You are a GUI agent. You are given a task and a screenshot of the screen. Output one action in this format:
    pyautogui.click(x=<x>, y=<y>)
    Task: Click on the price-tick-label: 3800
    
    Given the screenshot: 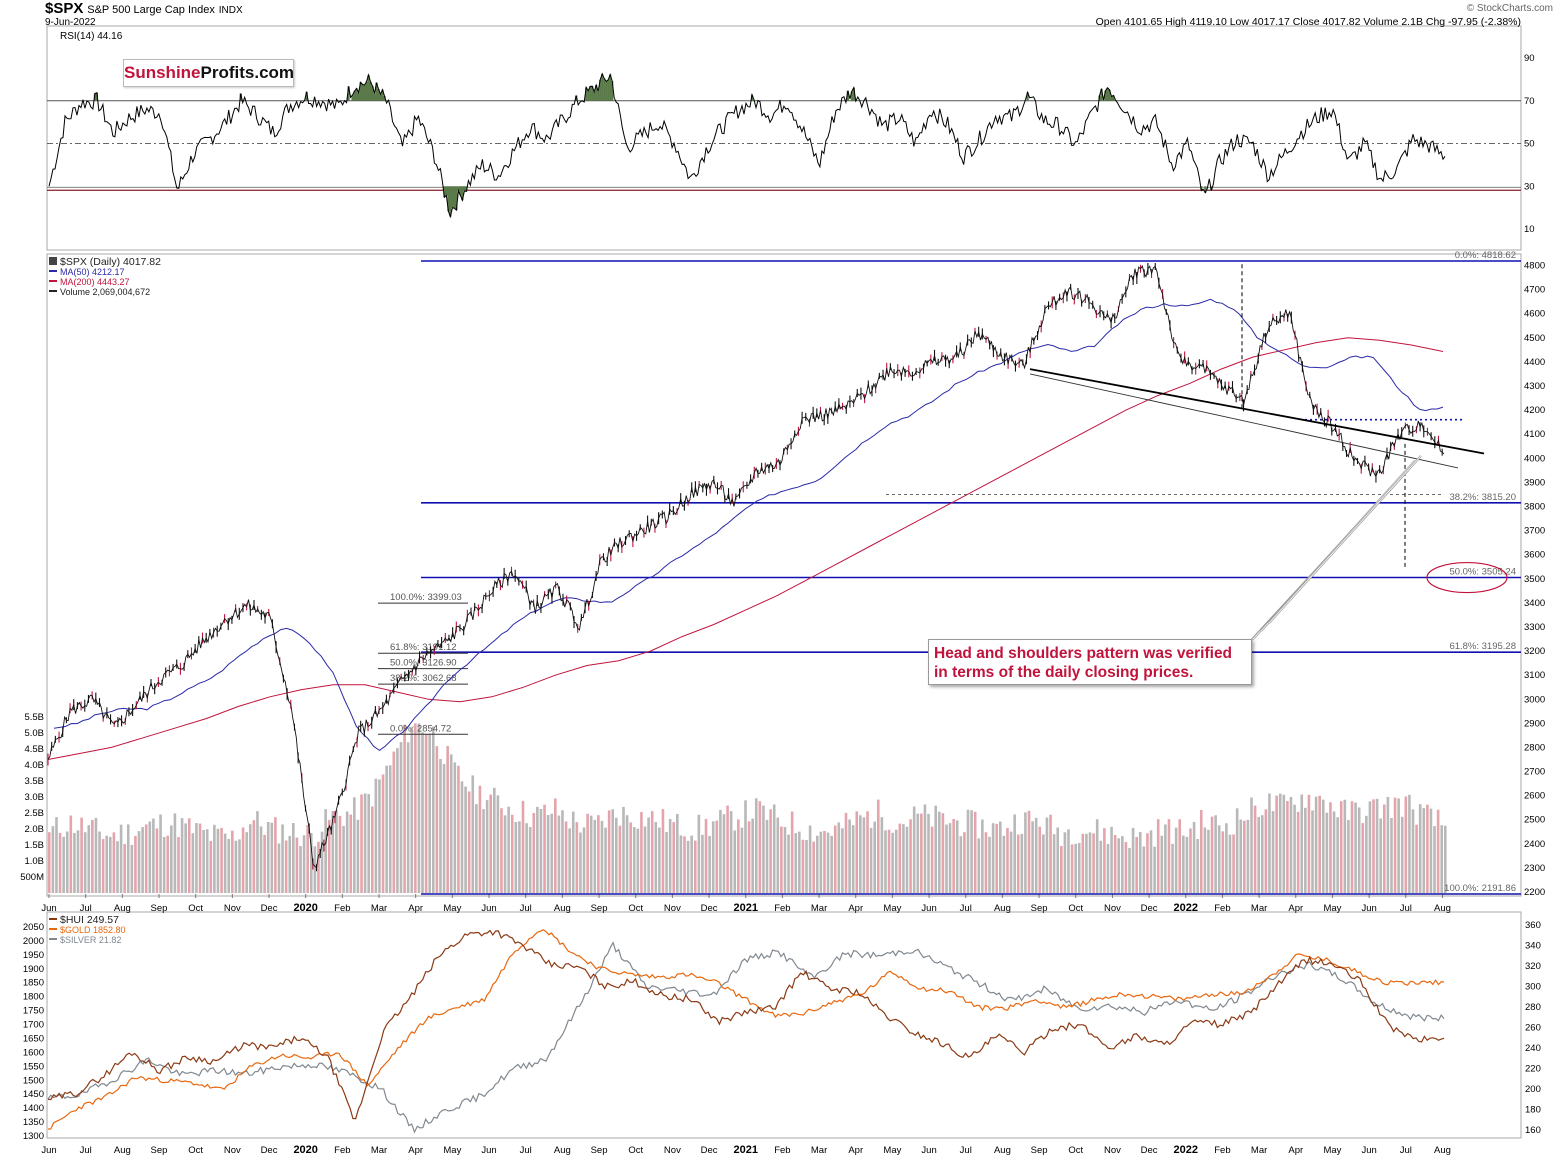 What is the action you would take?
    pyautogui.click(x=1534, y=506)
    